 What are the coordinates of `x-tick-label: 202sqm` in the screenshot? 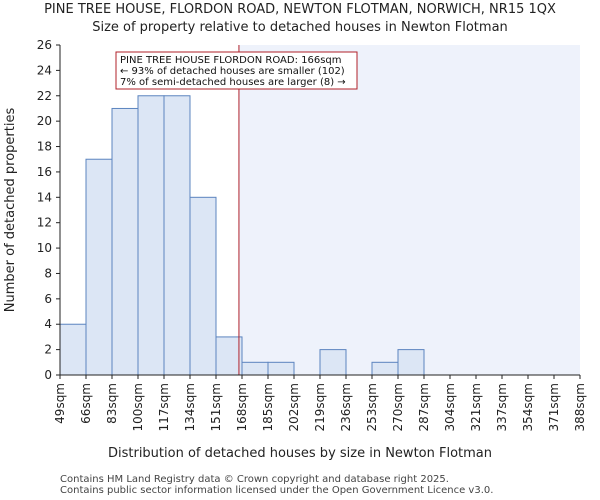 It's located at (294, 407).